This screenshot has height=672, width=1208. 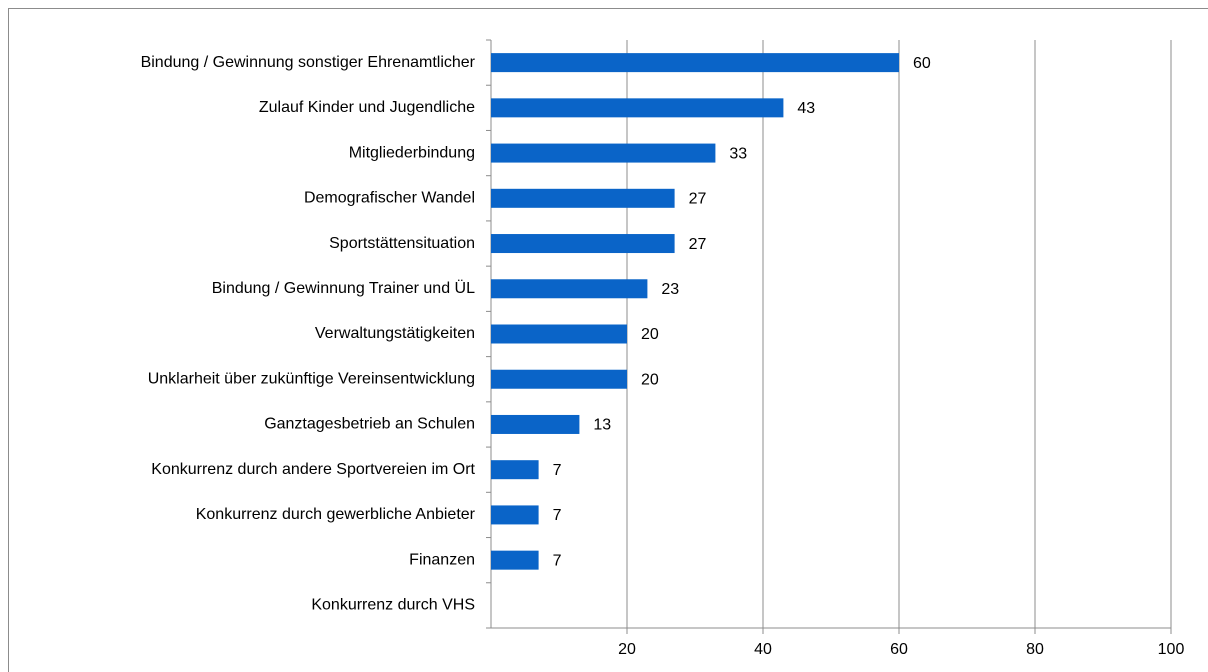 I want to click on y-tick-label: Konkurrenz durch VHS, so click(x=393, y=605).